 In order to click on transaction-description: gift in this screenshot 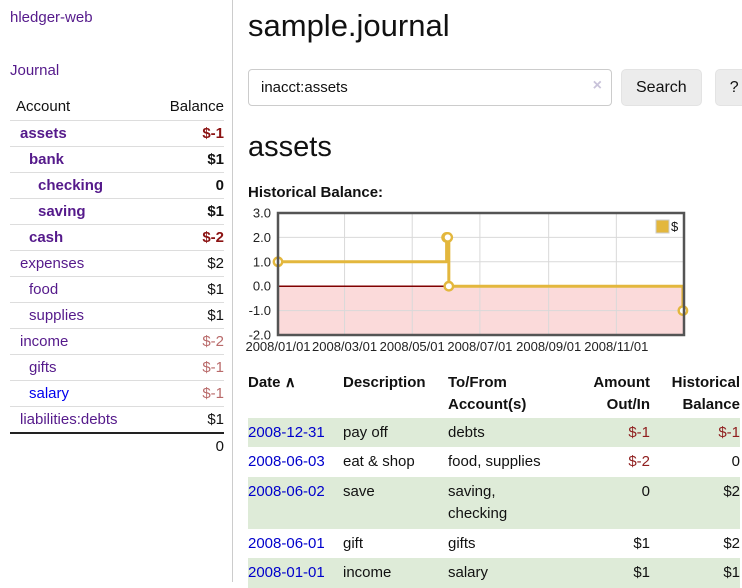, I will do `click(395, 544)`.